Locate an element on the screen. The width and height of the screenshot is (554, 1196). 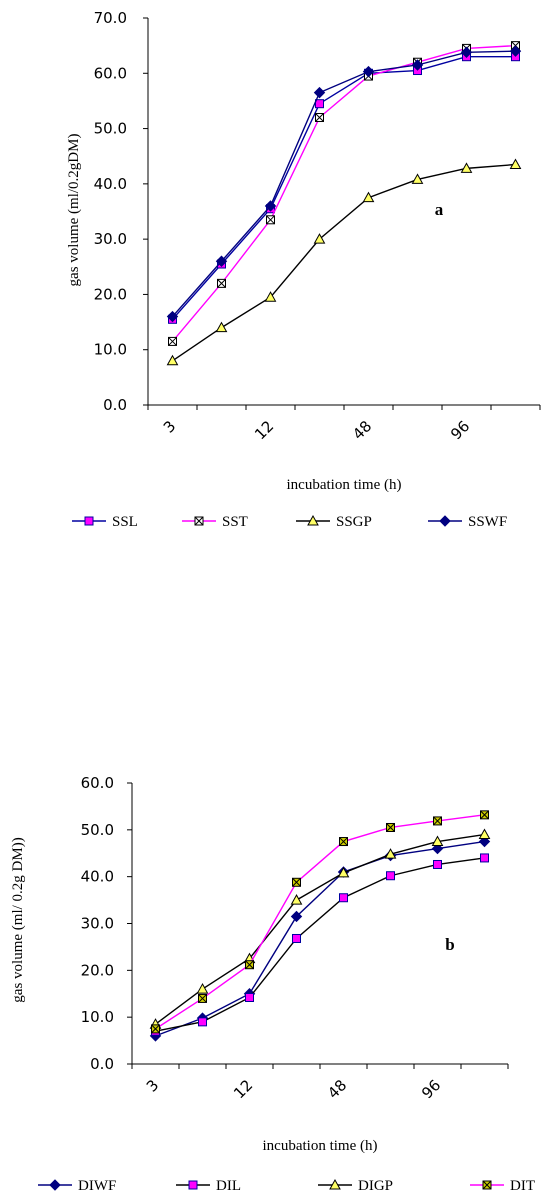
series-dit is located at coordinates (320, 922).